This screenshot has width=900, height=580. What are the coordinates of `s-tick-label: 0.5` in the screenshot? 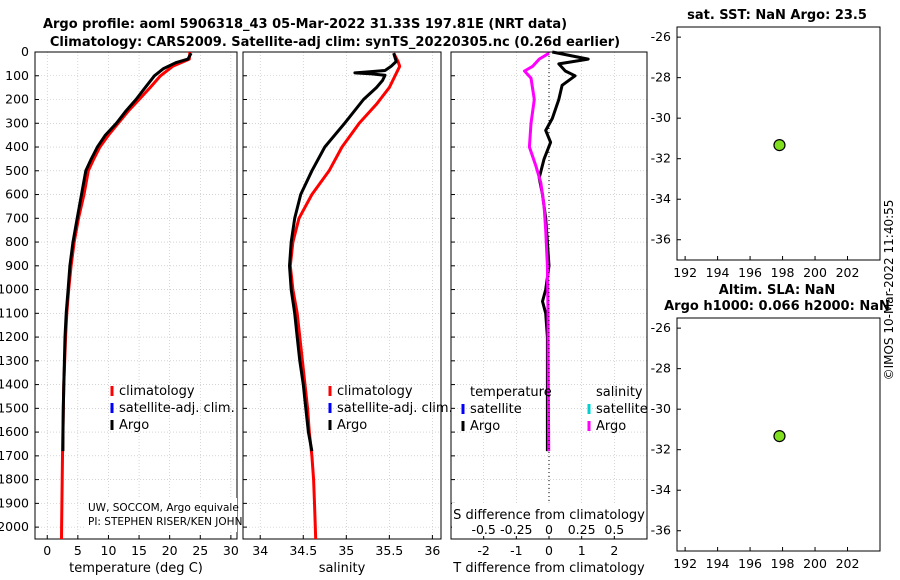 It's located at (614, 529).